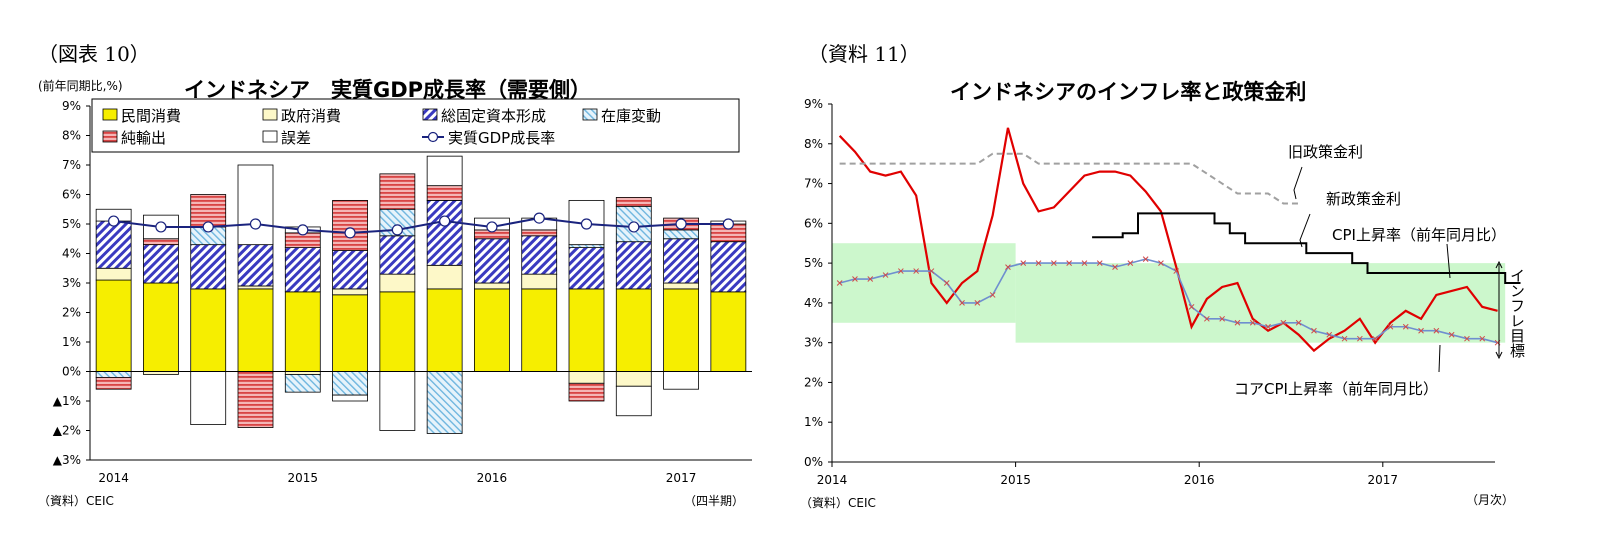  What do you see at coordinates (388, 90) in the screenshot?
I see `left-chart-title: インドネシア 実質GDP成長率（需要側）` at bounding box center [388, 90].